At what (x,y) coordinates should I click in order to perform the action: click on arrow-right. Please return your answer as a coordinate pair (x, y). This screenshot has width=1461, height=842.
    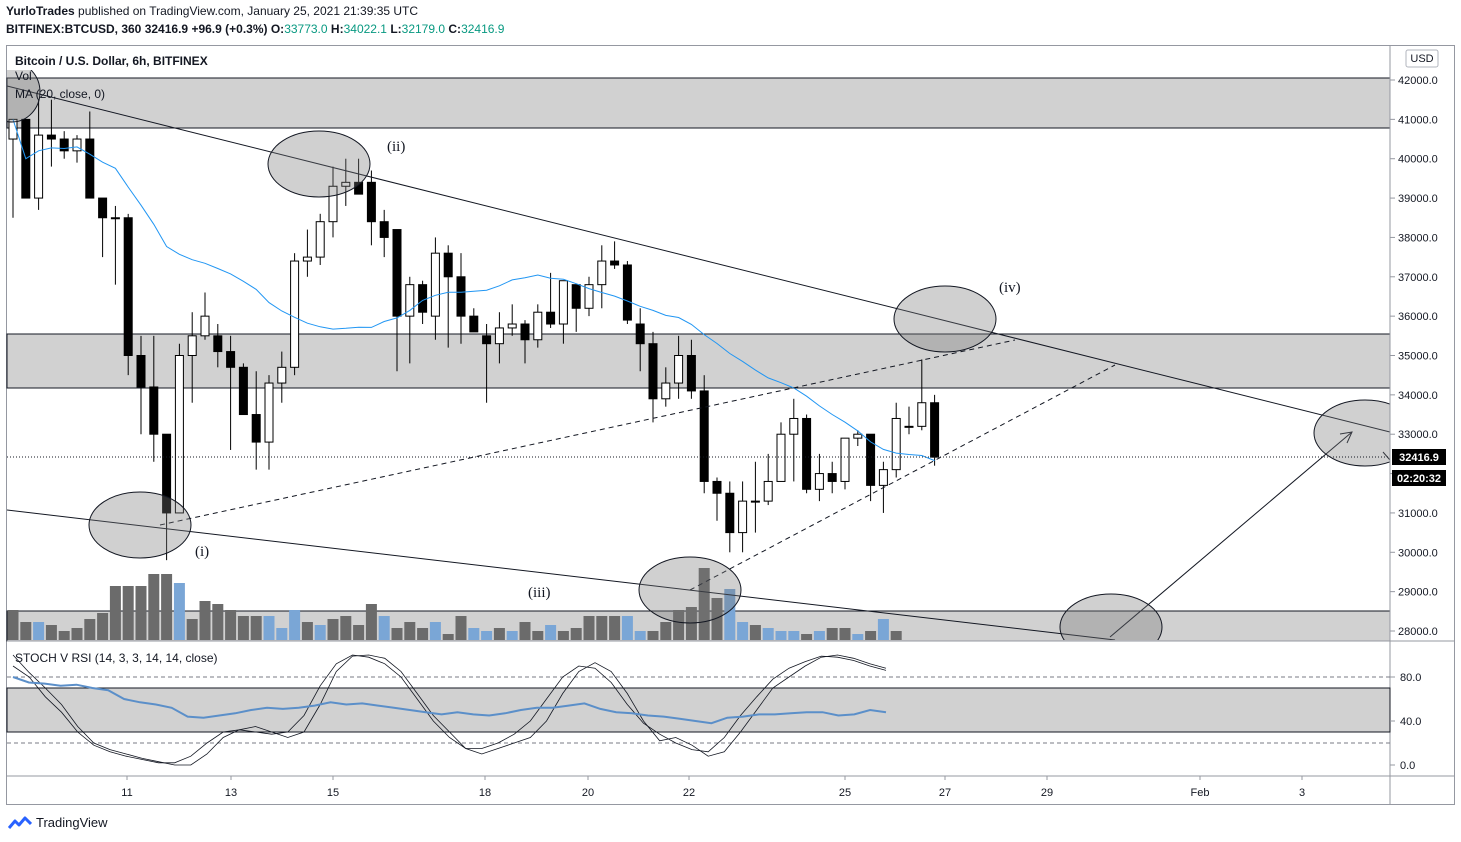
    Looking at the image, I should click on (1386, 456).